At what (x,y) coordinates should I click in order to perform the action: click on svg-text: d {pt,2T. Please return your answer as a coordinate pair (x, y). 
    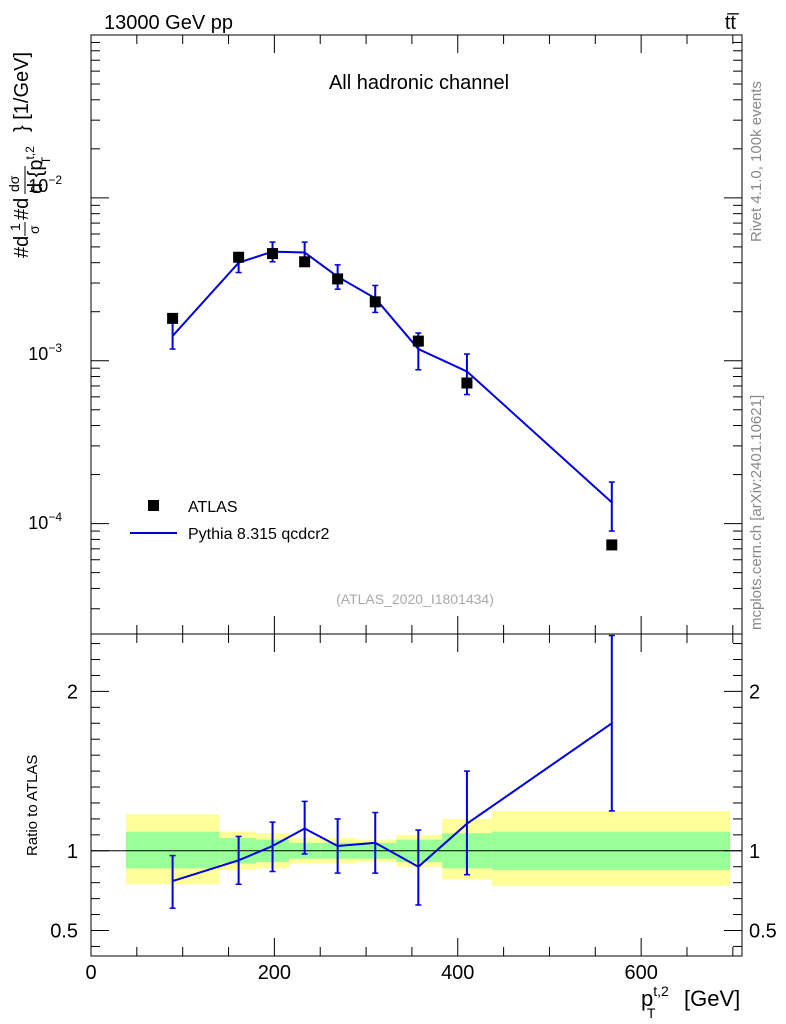
    Looking at the image, I should click on (38, 170).